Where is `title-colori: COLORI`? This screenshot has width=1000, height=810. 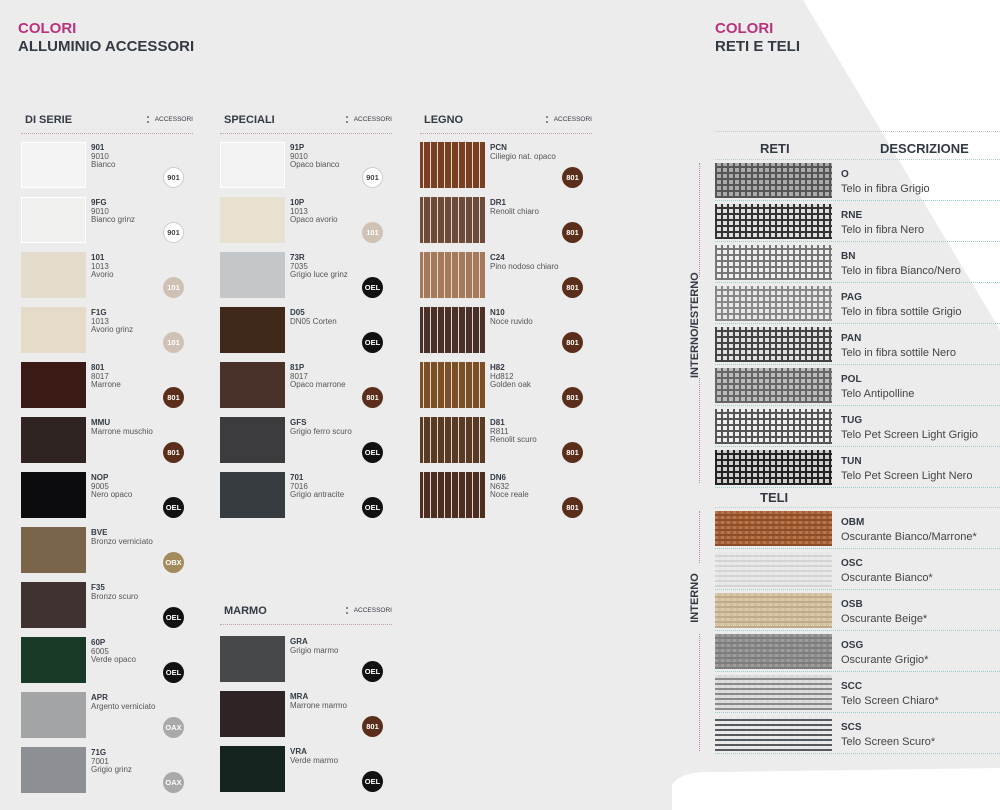 title-colori: COLORI is located at coordinates (744, 28).